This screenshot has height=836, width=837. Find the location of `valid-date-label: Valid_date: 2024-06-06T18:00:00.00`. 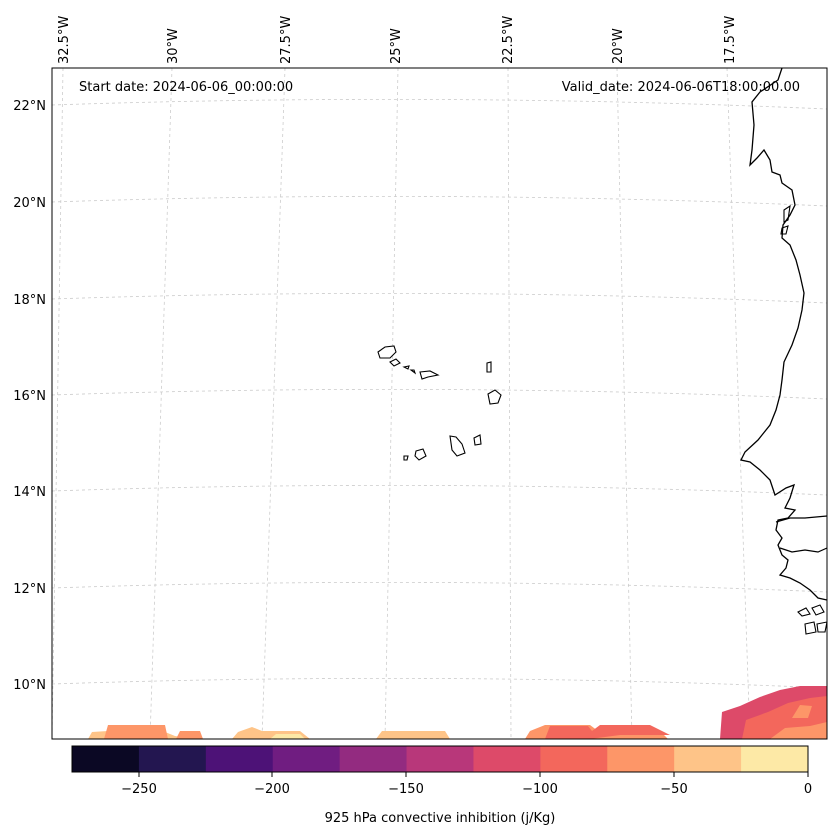

valid-date-label: Valid_date: 2024-06-06T18:00:00.00 is located at coordinates (681, 87).